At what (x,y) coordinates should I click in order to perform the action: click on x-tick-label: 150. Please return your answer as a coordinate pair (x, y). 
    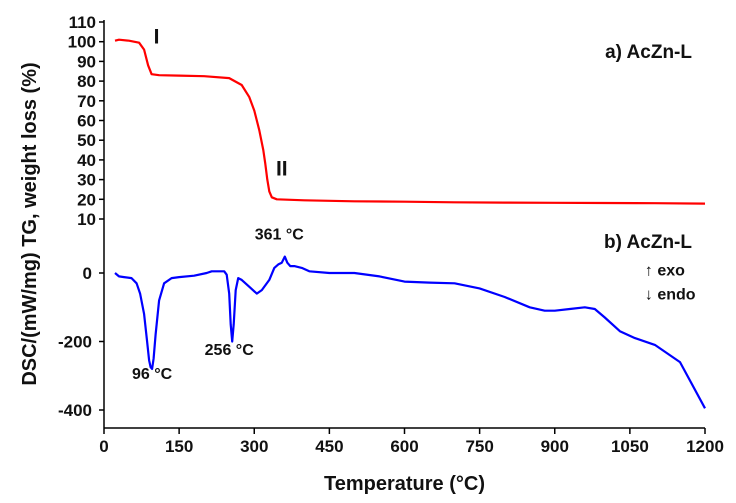
    Looking at the image, I should click on (179, 446).